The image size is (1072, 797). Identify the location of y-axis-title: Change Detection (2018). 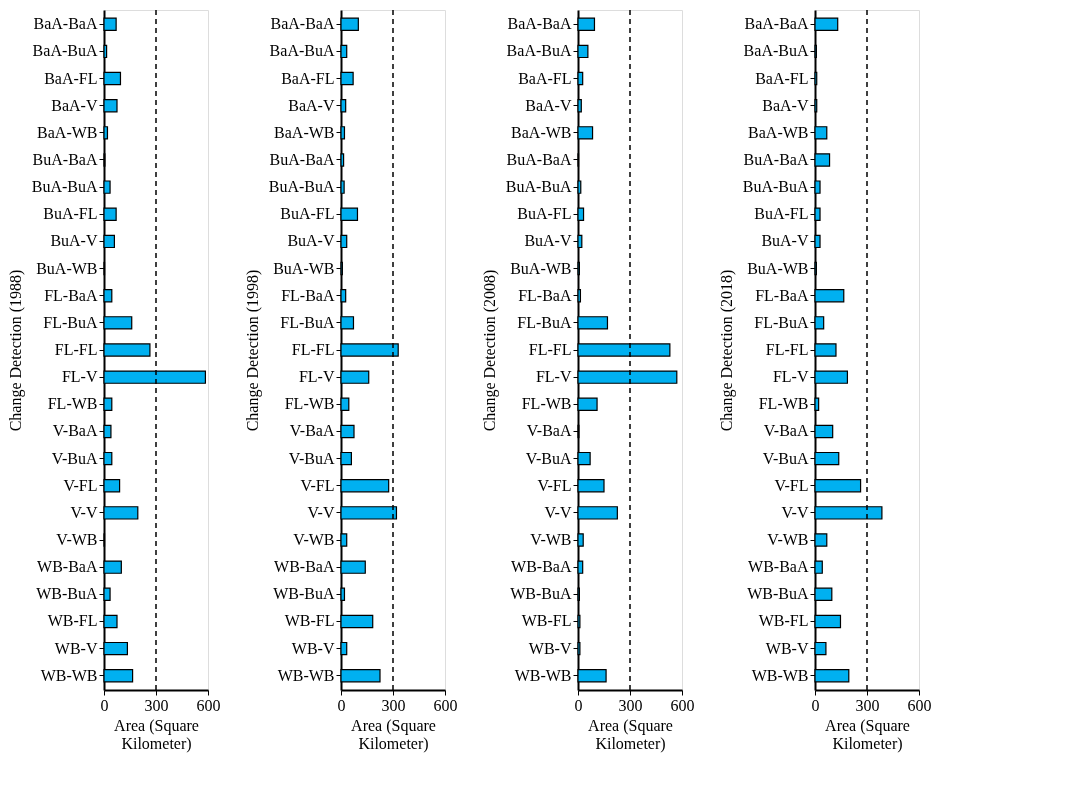
(726, 350).